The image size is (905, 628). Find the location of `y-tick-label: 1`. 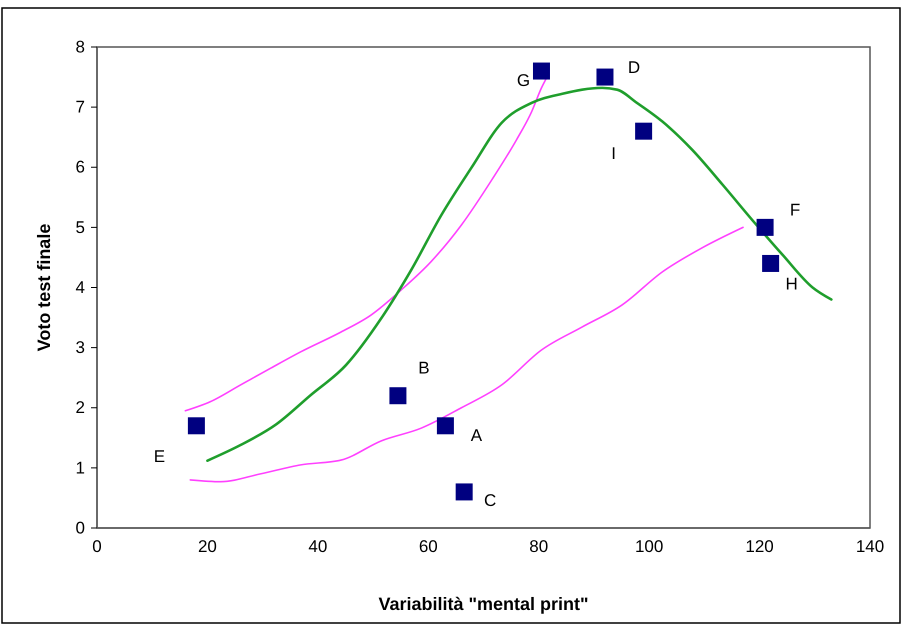

y-tick-label: 1 is located at coordinates (80, 468).